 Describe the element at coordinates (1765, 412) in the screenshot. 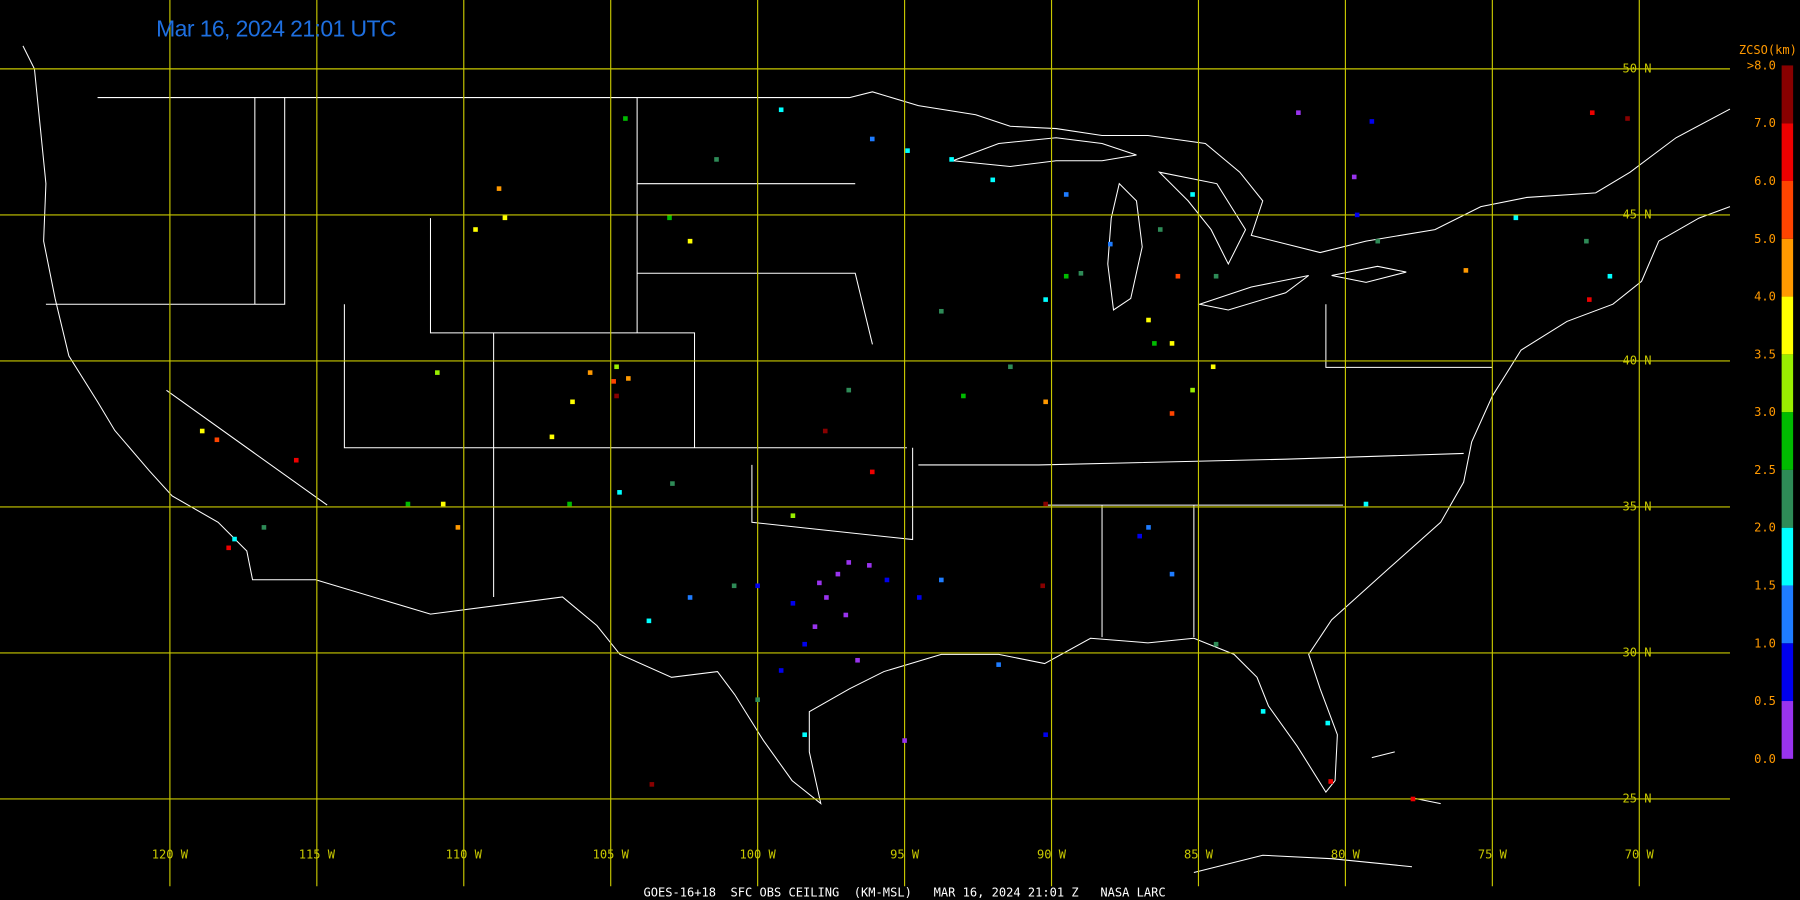

I see `colorbar-label: 3.0` at that location.